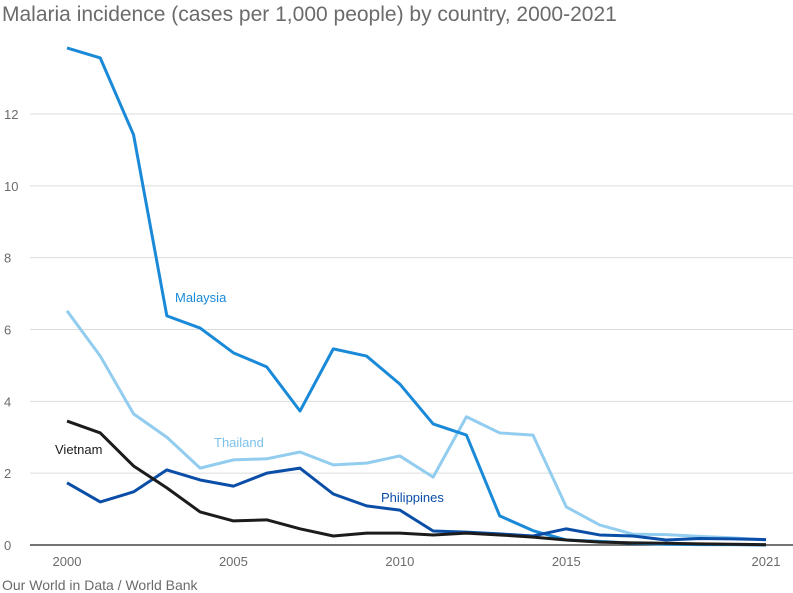 The height and width of the screenshot is (593, 793). What do you see at coordinates (78, 449) in the screenshot?
I see `series-label-vietnam: Vietnam` at bounding box center [78, 449].